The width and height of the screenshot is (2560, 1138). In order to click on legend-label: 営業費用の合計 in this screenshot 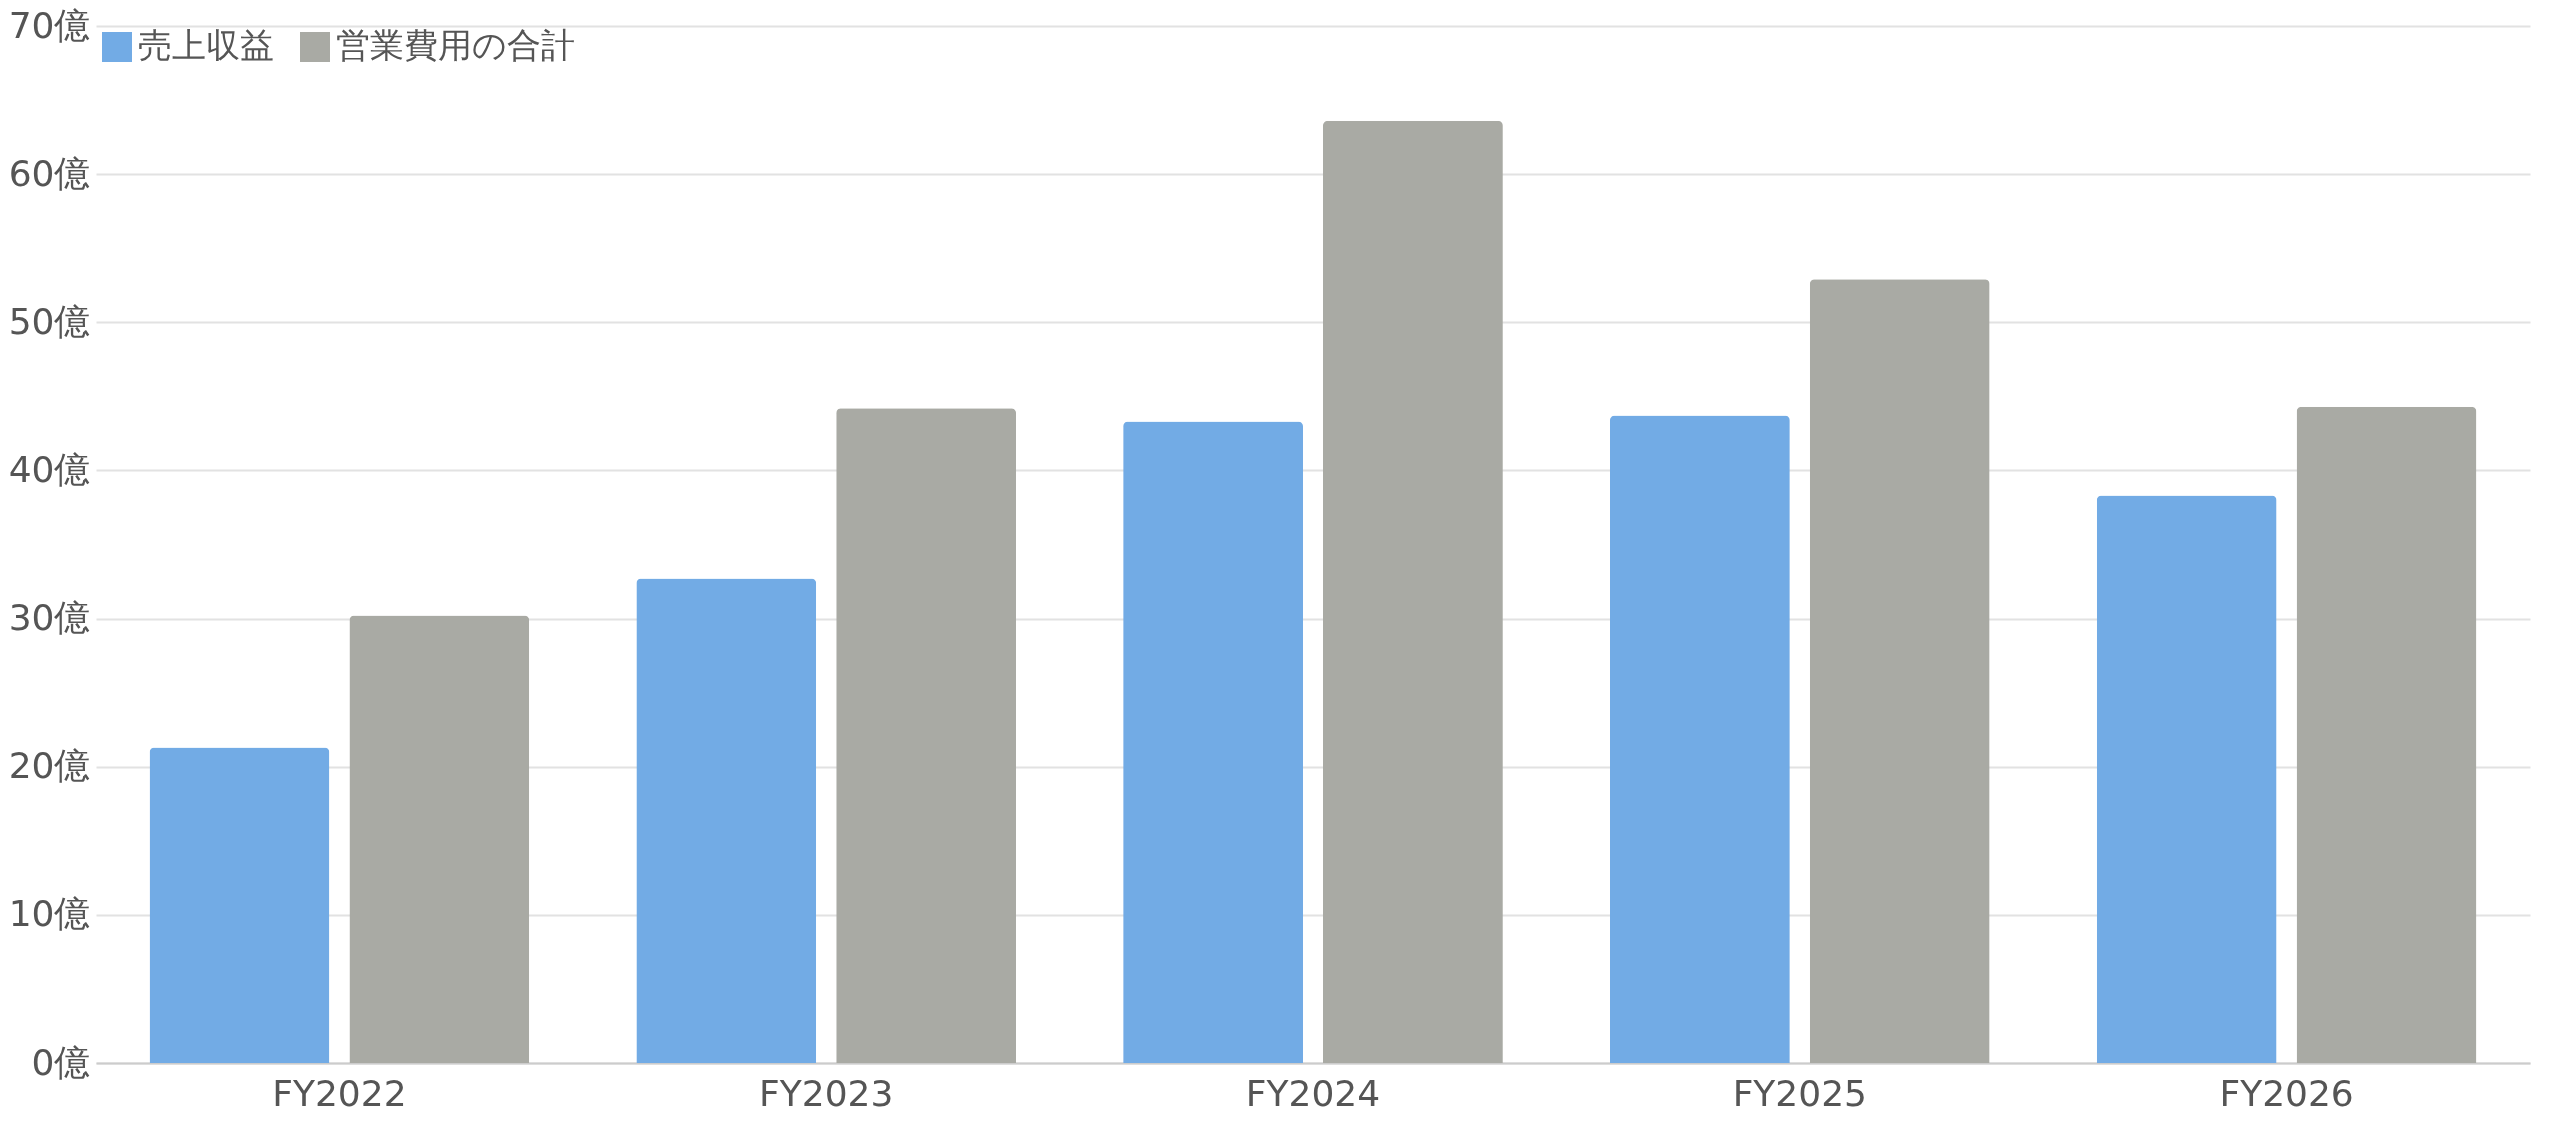, I will do `click(455, 45)`.